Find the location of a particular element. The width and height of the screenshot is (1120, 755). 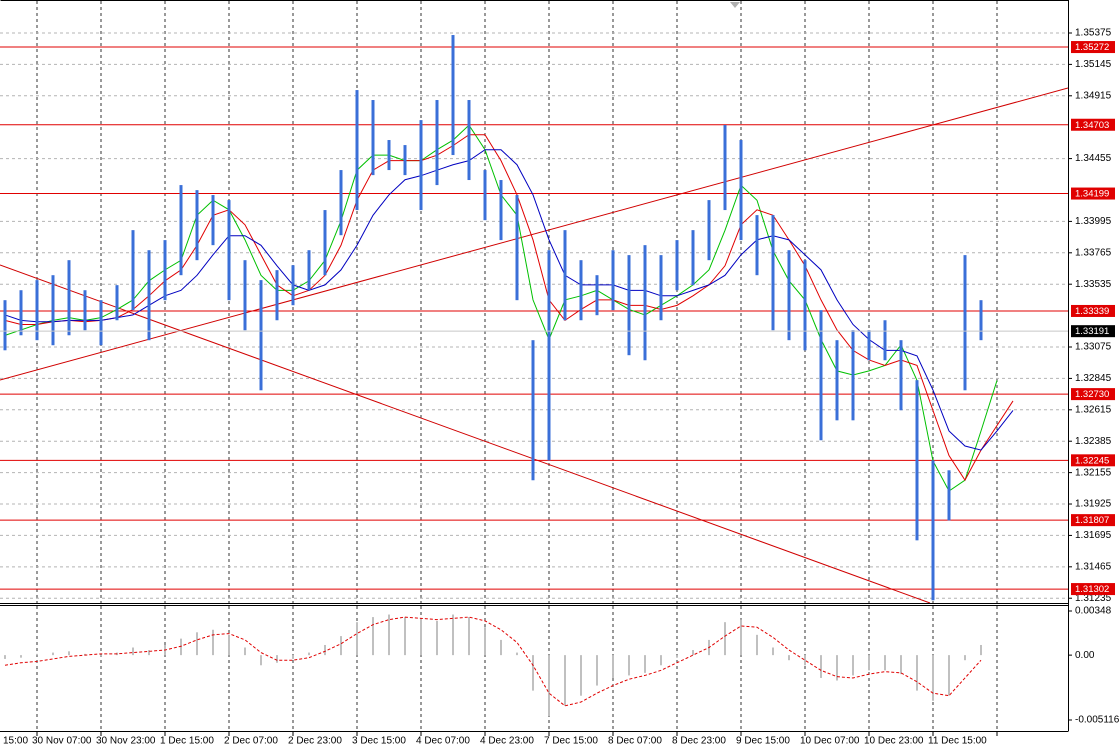

y-tick-label: 1.35145 is located at coordinates (1093, 64).